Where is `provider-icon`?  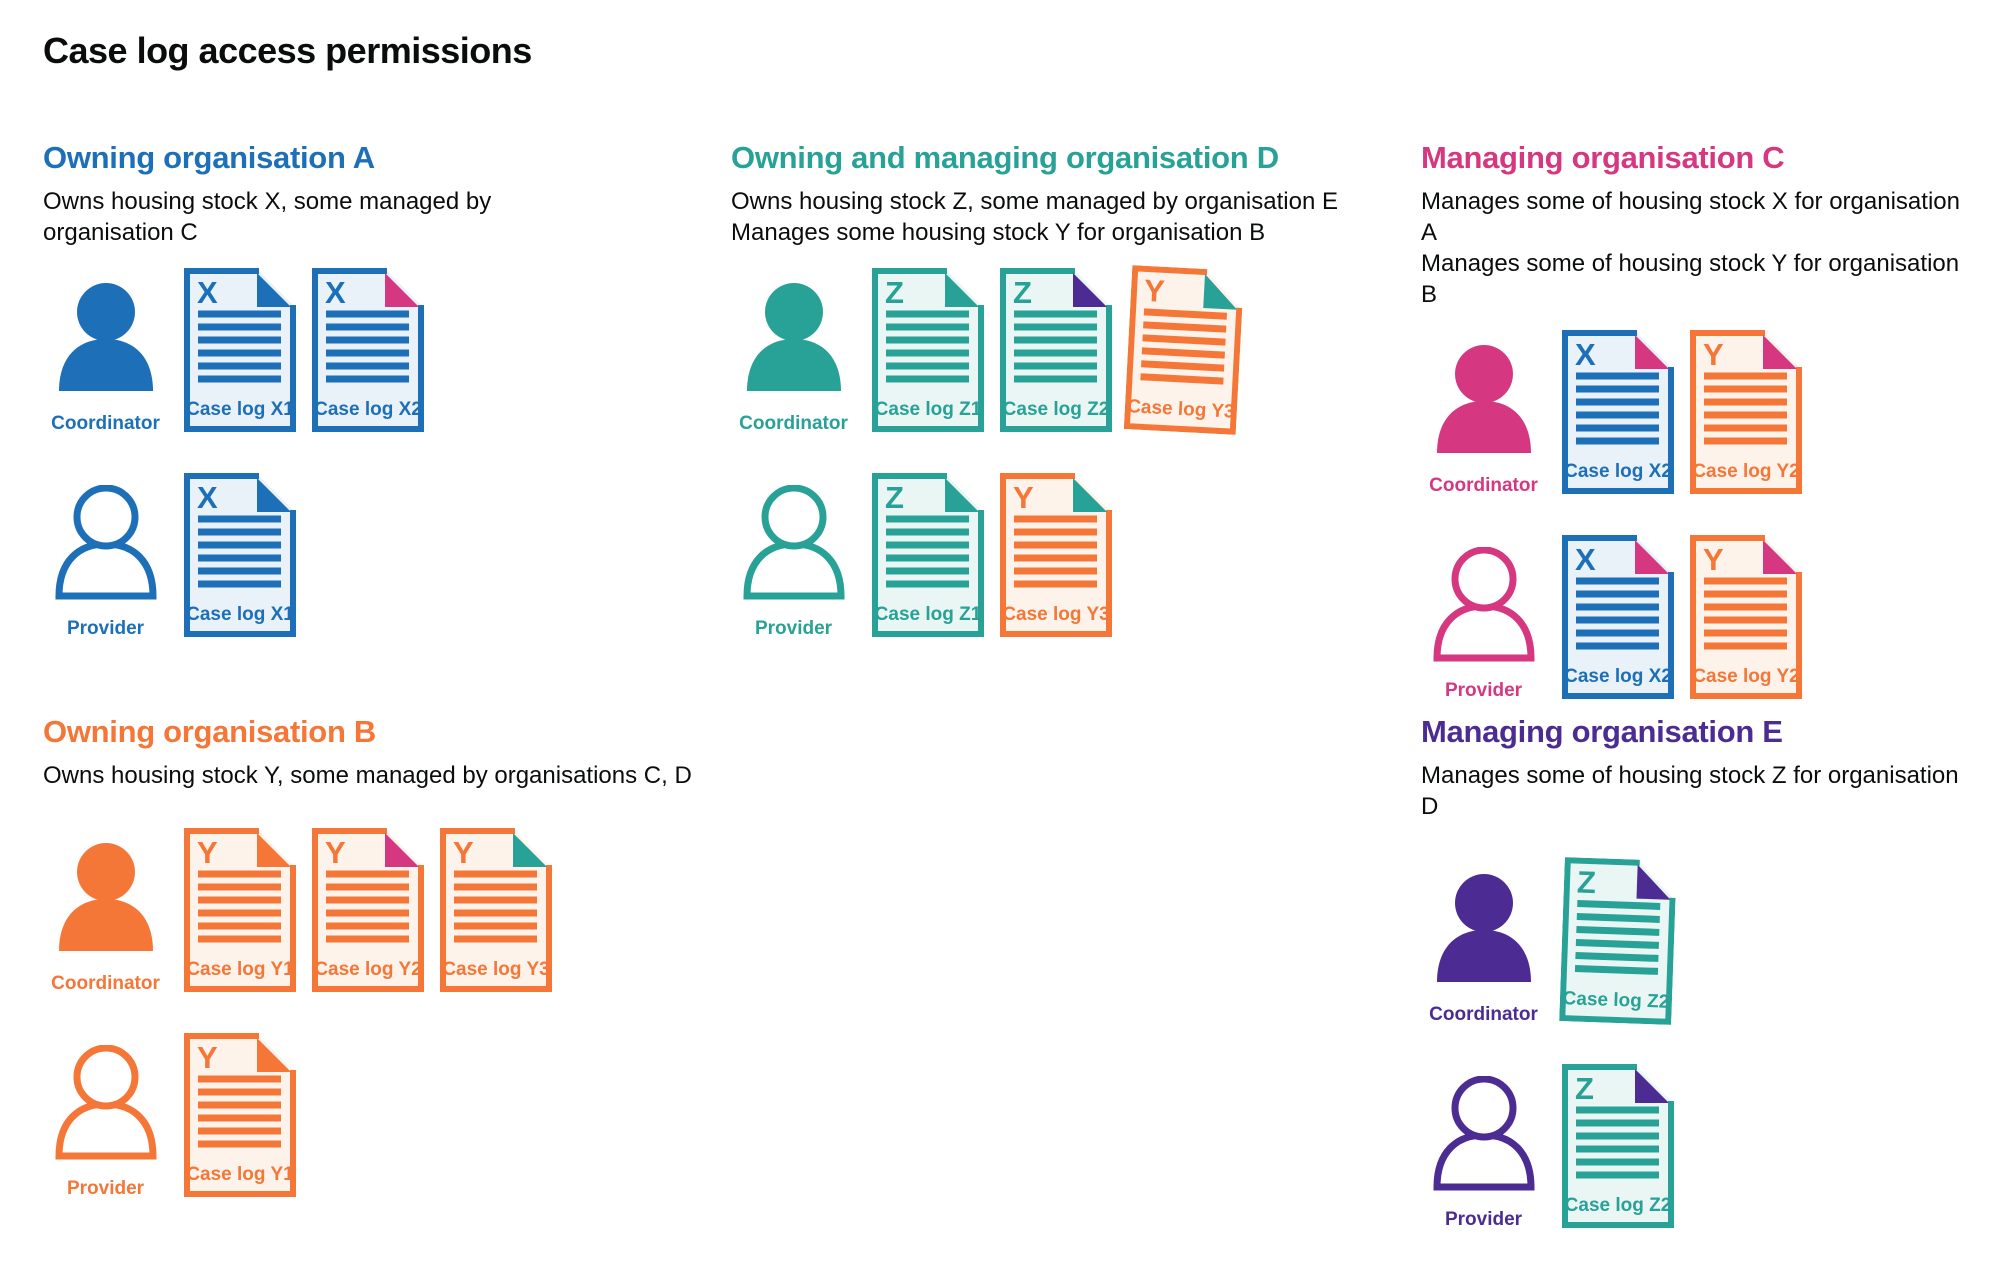
provider-icon is located at coordinates (1484, 608).